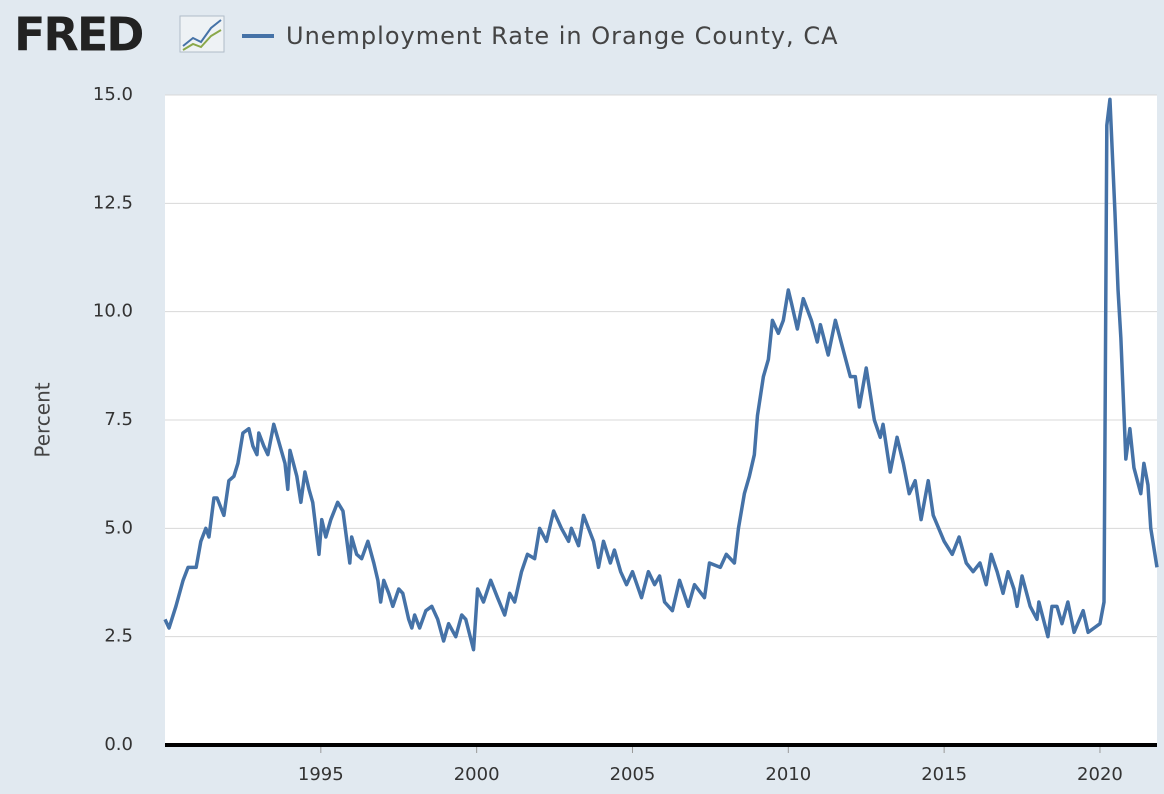 This screenshot has height=794, width=1164. What do you see at coordinates (78, 35) in the screenshot?
I see `logo: FRED` at bounding box center [78, 35].